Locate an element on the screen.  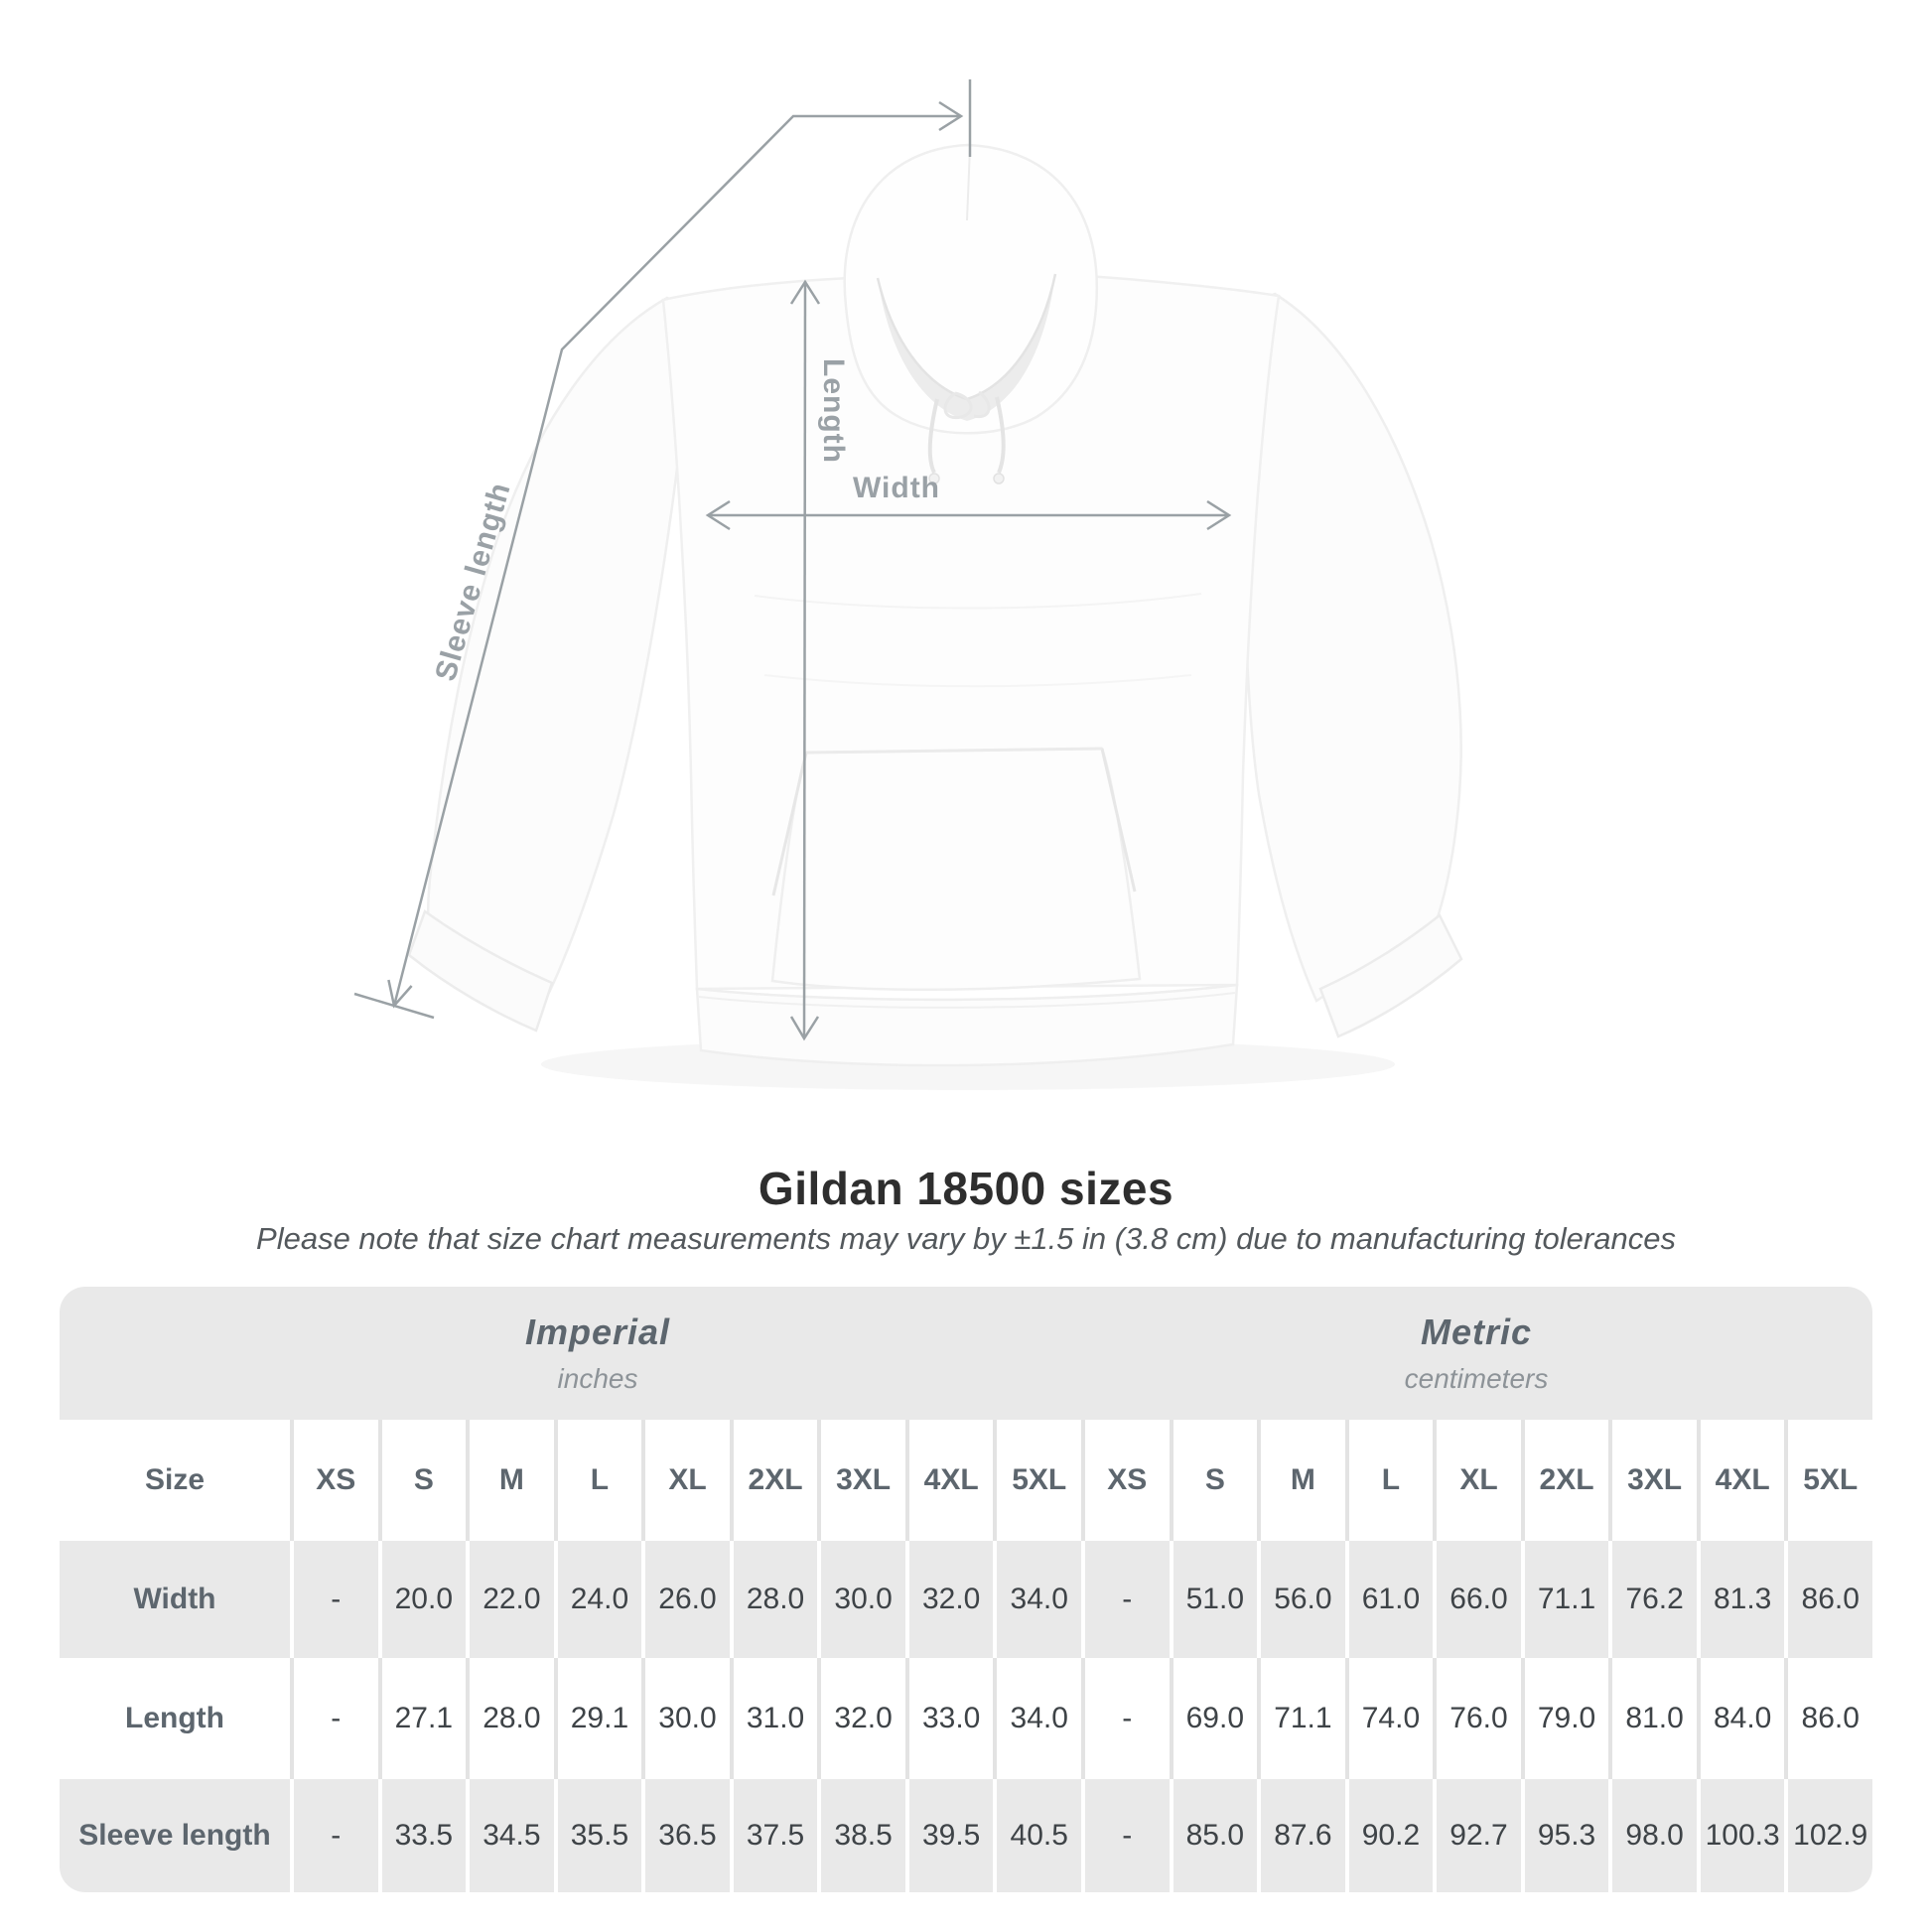
length-metric-l: 74.0 is located at coordinates (1389, 1719).